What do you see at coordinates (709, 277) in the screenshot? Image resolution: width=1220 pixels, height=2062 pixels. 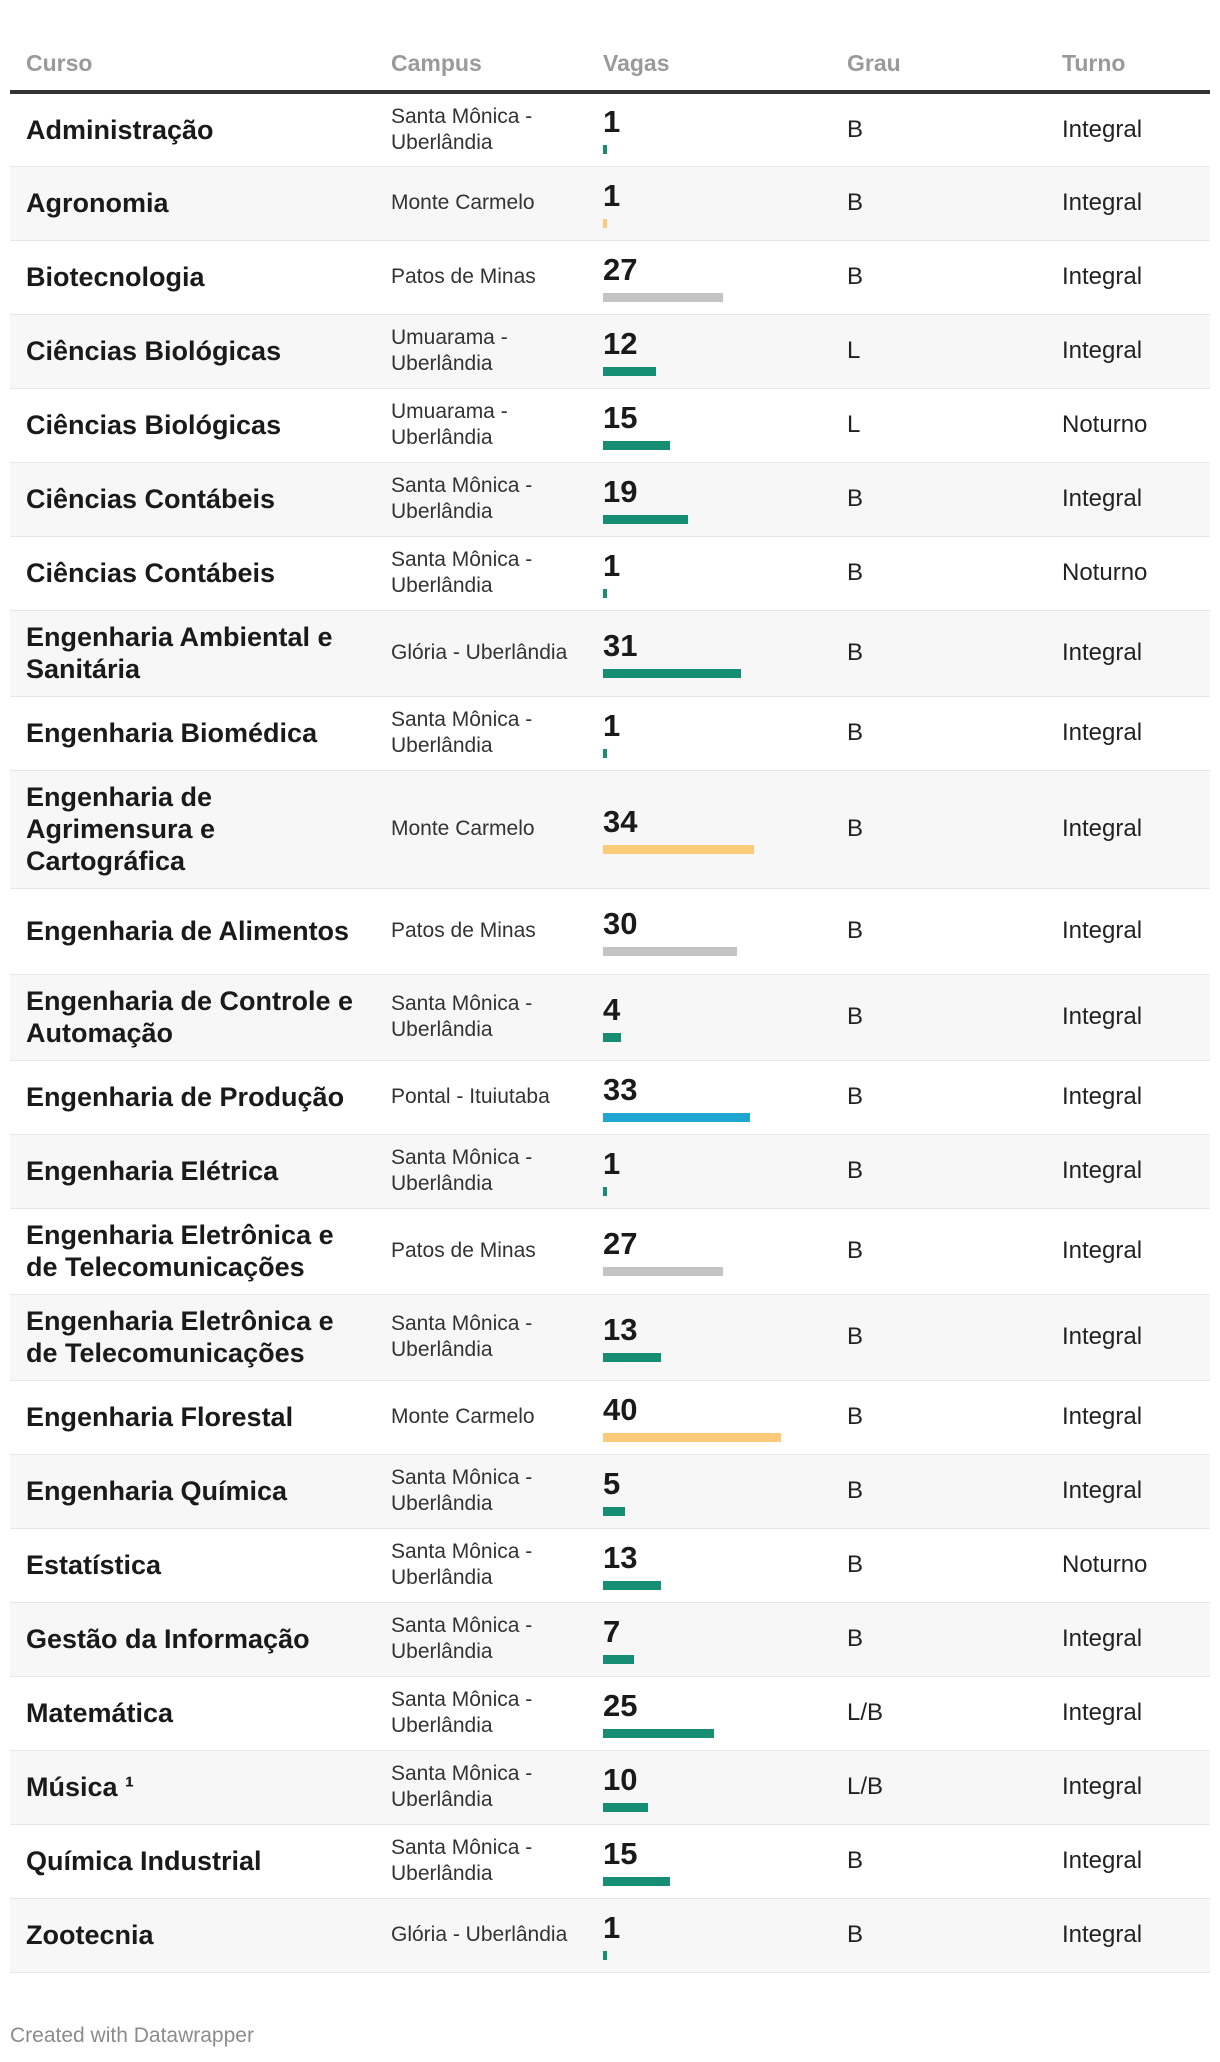 I see `cell-vagas: 27` at bounding box center [709, 277].